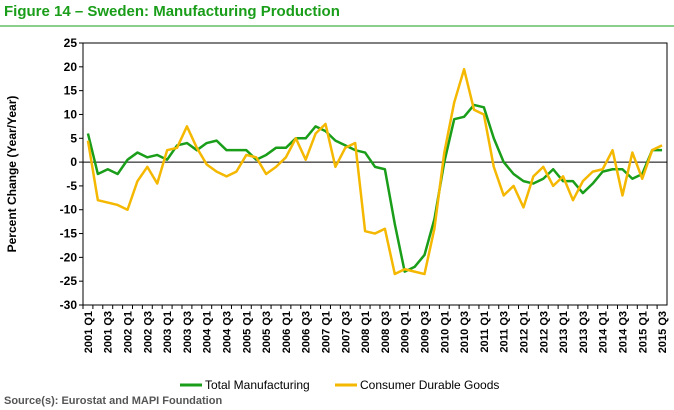 This screenshot has height=410, width=674. I want to click on y-tick-label: 10, so click(71, 114).